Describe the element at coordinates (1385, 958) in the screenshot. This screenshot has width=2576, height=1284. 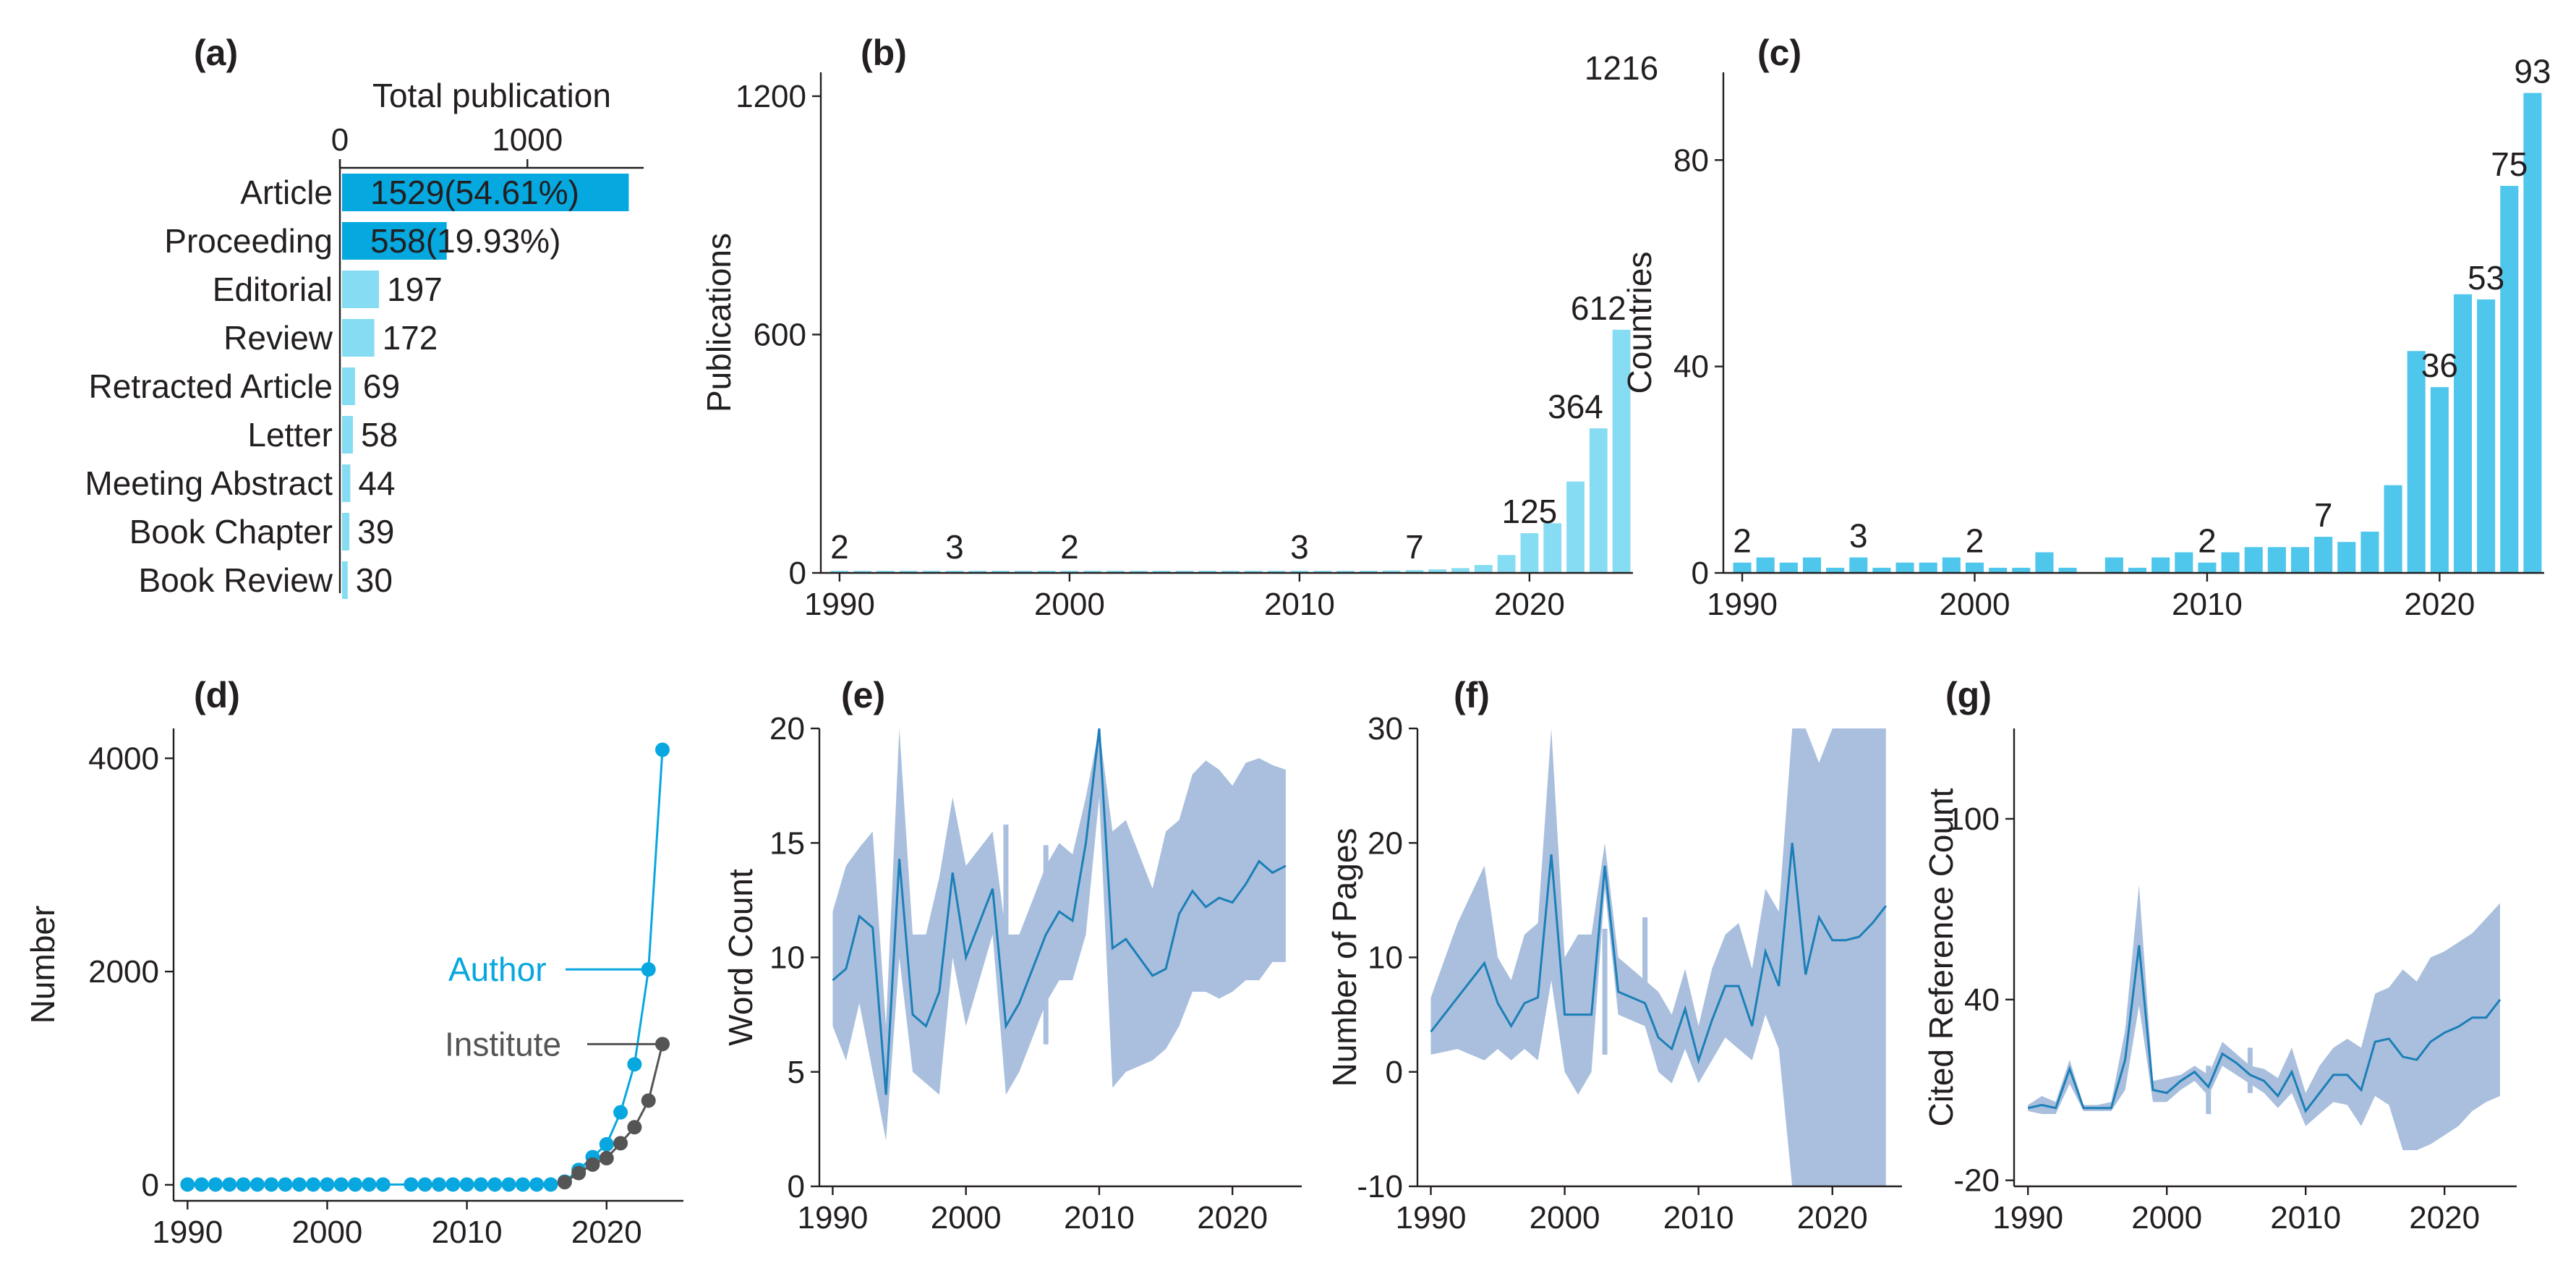
I see `y-tick-label: 10` at that location.